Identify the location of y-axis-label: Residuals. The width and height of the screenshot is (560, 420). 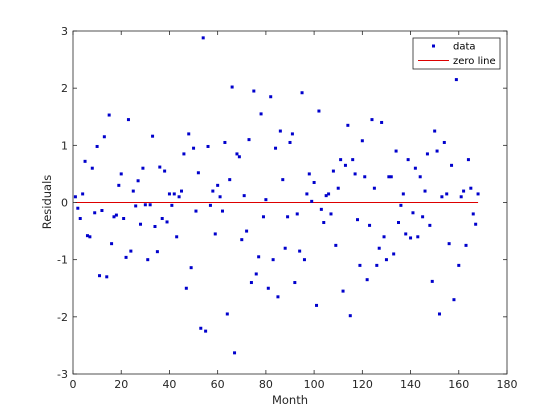
(47, 202).